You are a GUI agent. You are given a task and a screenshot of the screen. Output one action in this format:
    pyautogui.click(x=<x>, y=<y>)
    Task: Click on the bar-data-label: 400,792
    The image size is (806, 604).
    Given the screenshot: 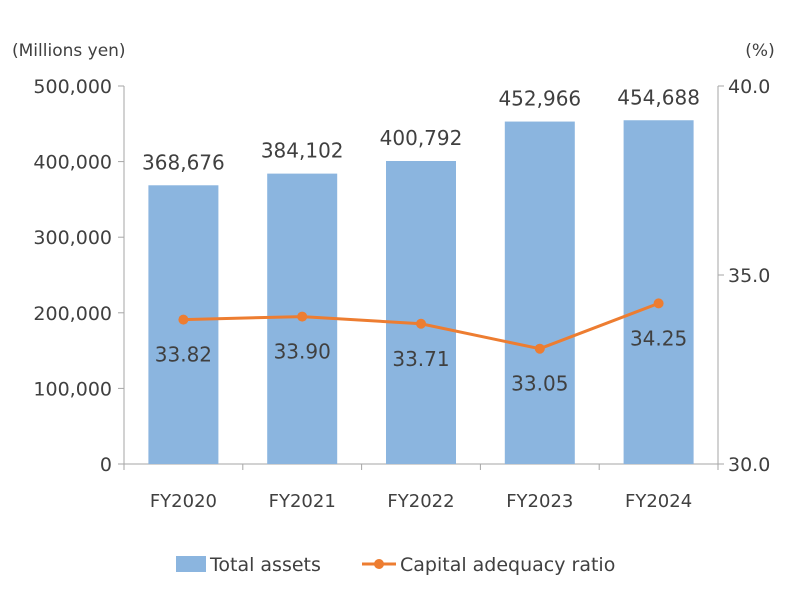 What is the action you would take?
    pyautogui.click(x=421, y=138)
    